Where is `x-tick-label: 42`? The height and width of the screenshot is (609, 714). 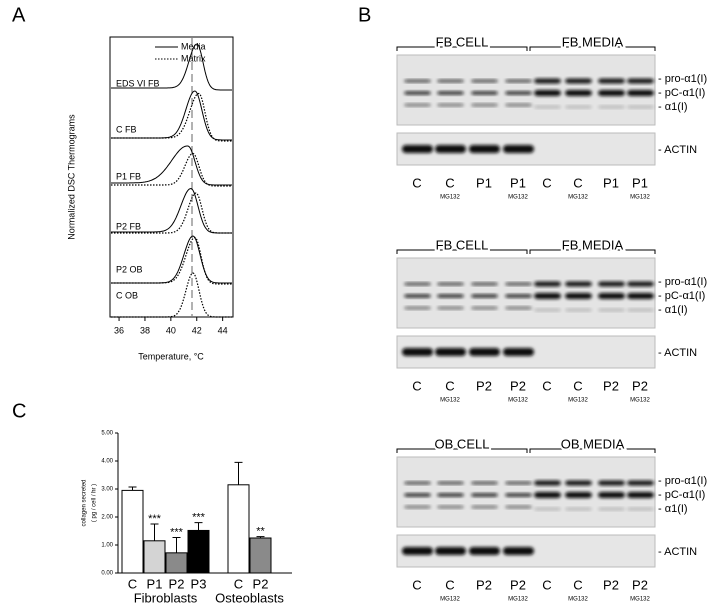
x-tick-label: 42 is located at coordinates (197, 330).